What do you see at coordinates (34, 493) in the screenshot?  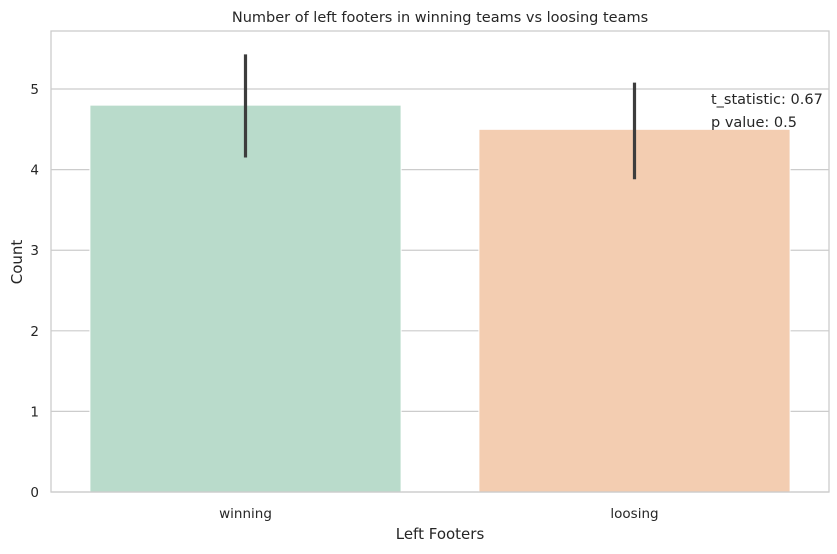 I see `y-tick-label: 0` at bounding box center [34, 493].